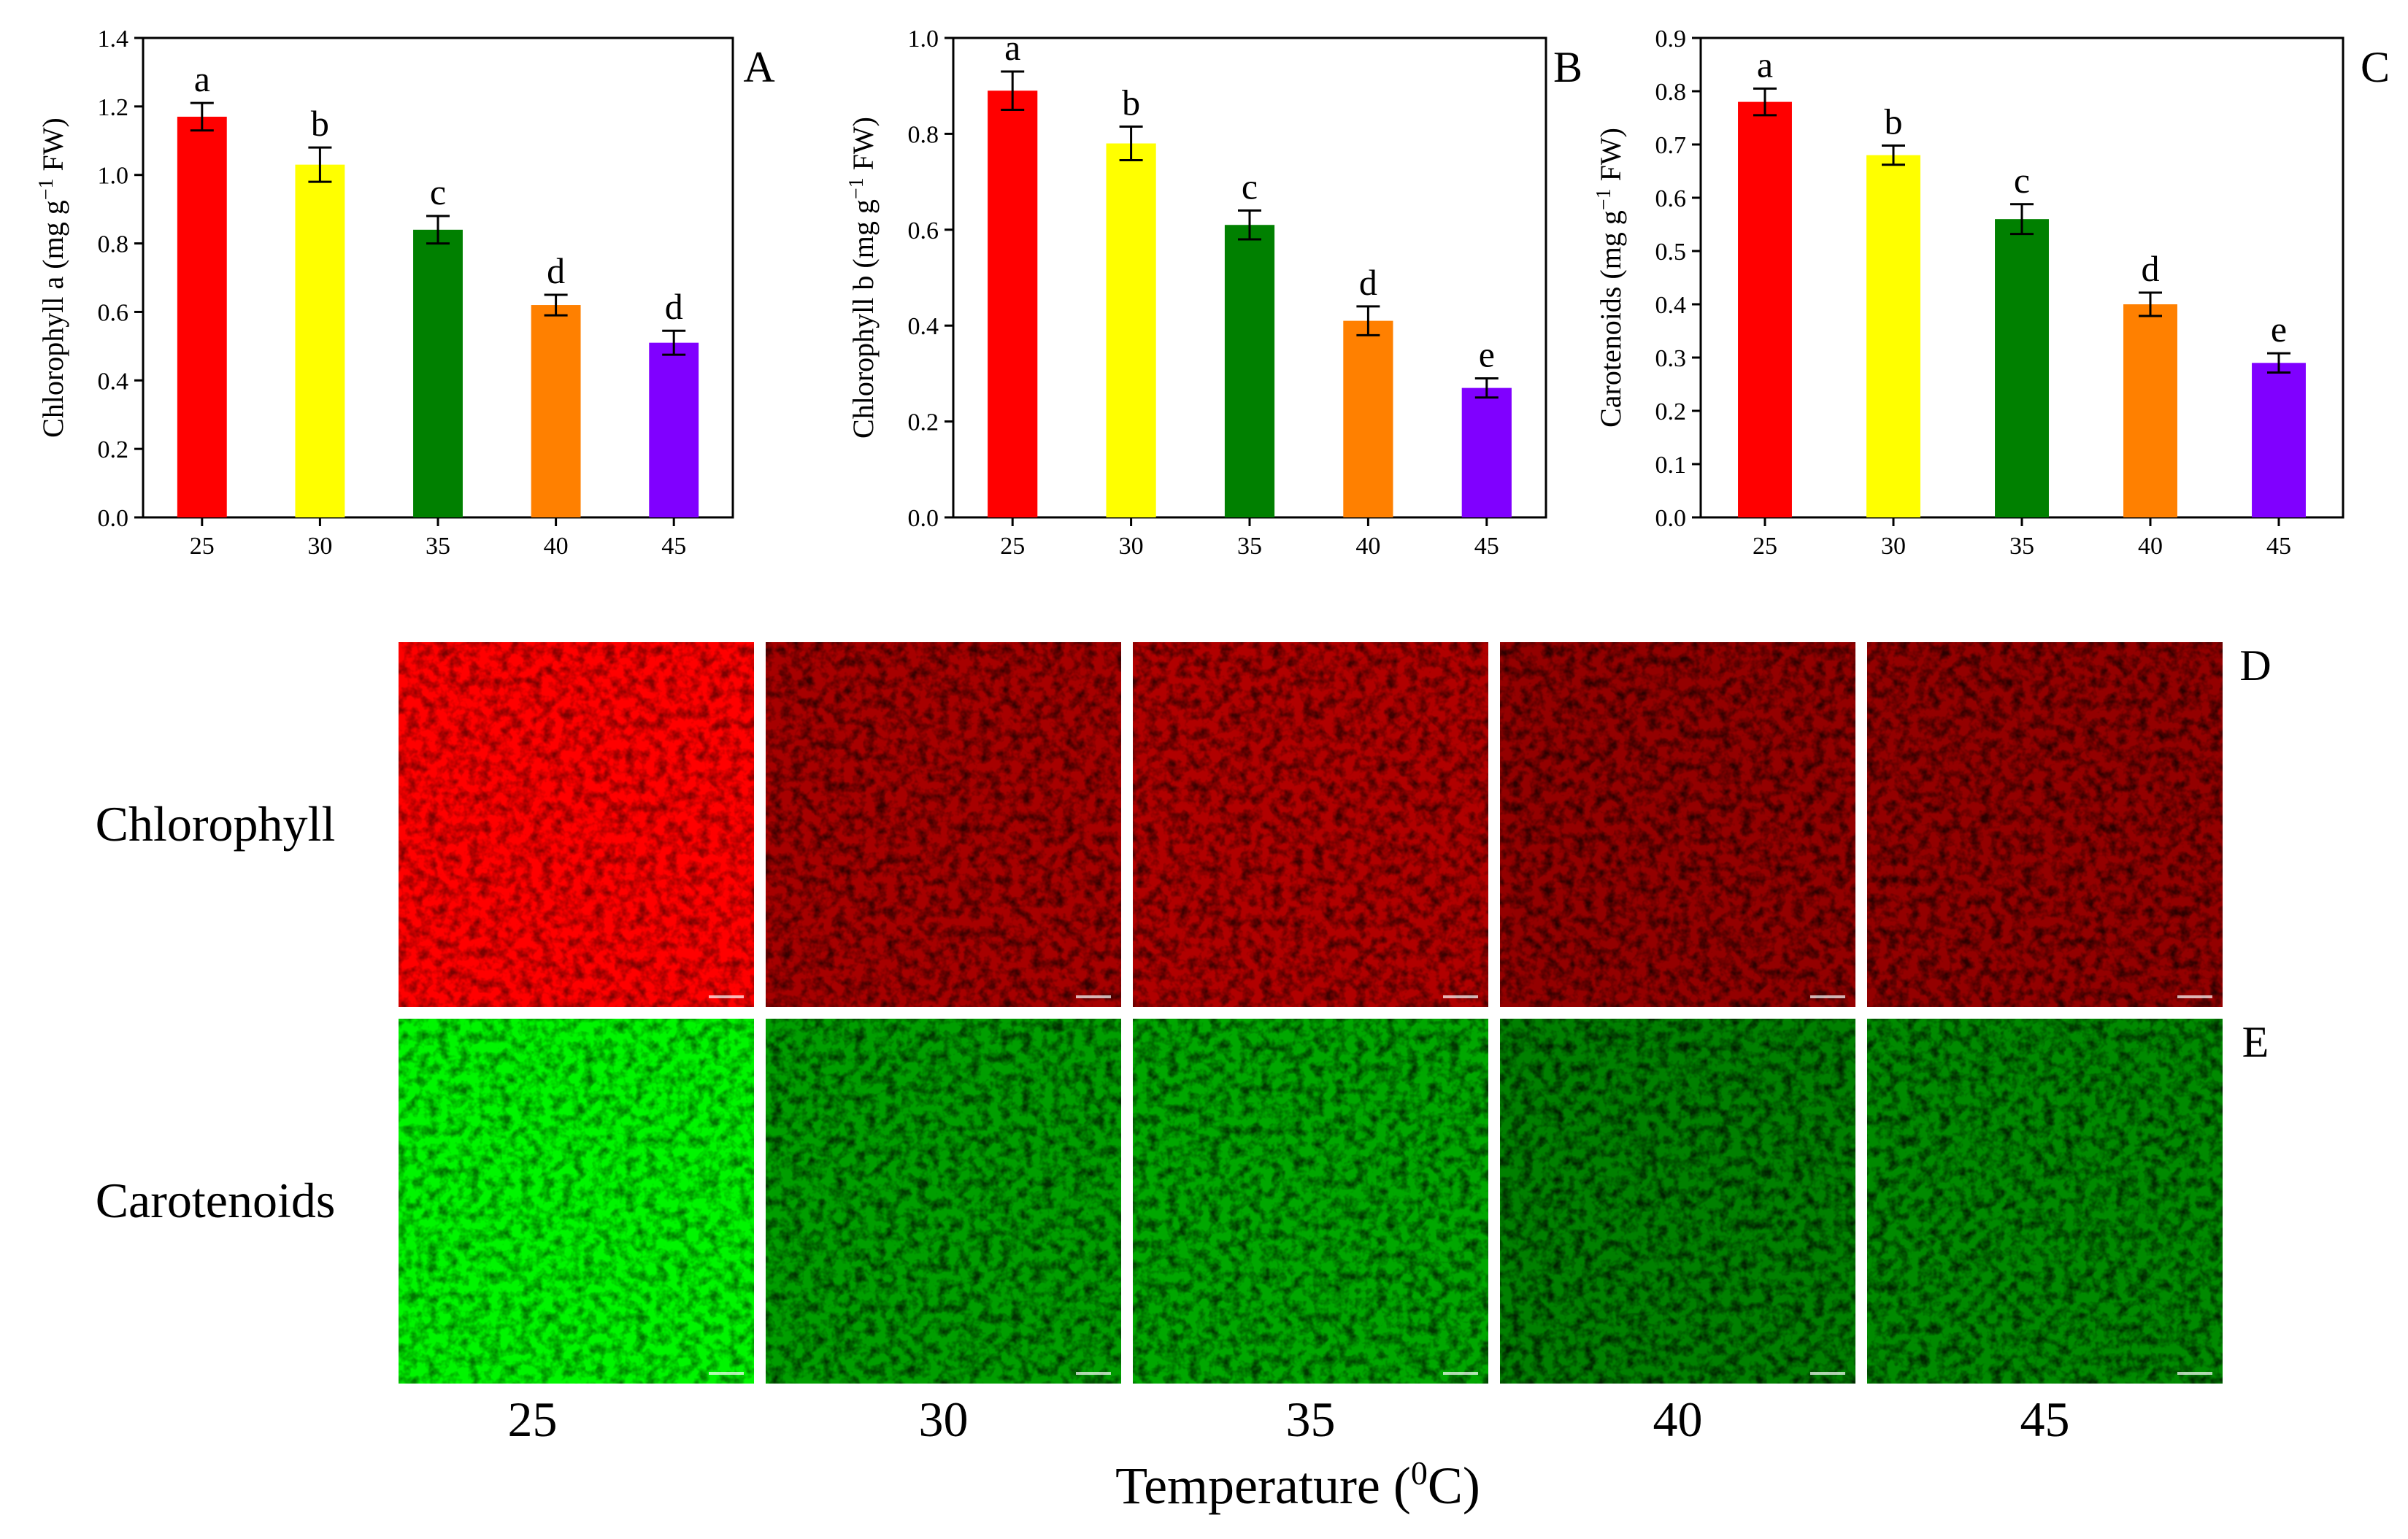 The height and width of the screenshot is (1539, 2408). Describe the element at coordinates (1567, 67) in the screenshot. I see `panel-letter: B` at that location.